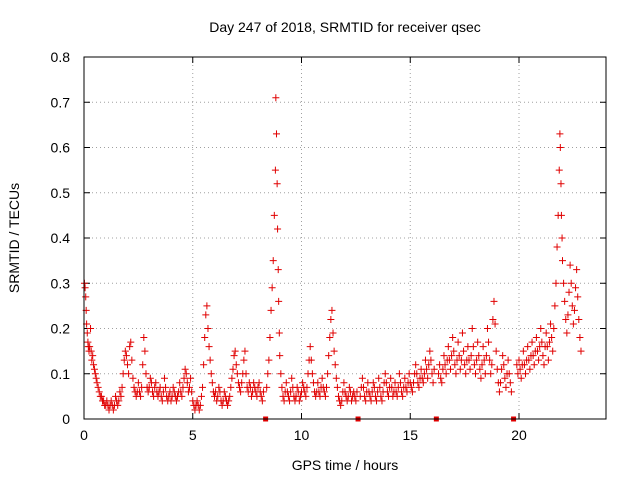  I want to click on x-tick-label: 10, so click(302, 435).